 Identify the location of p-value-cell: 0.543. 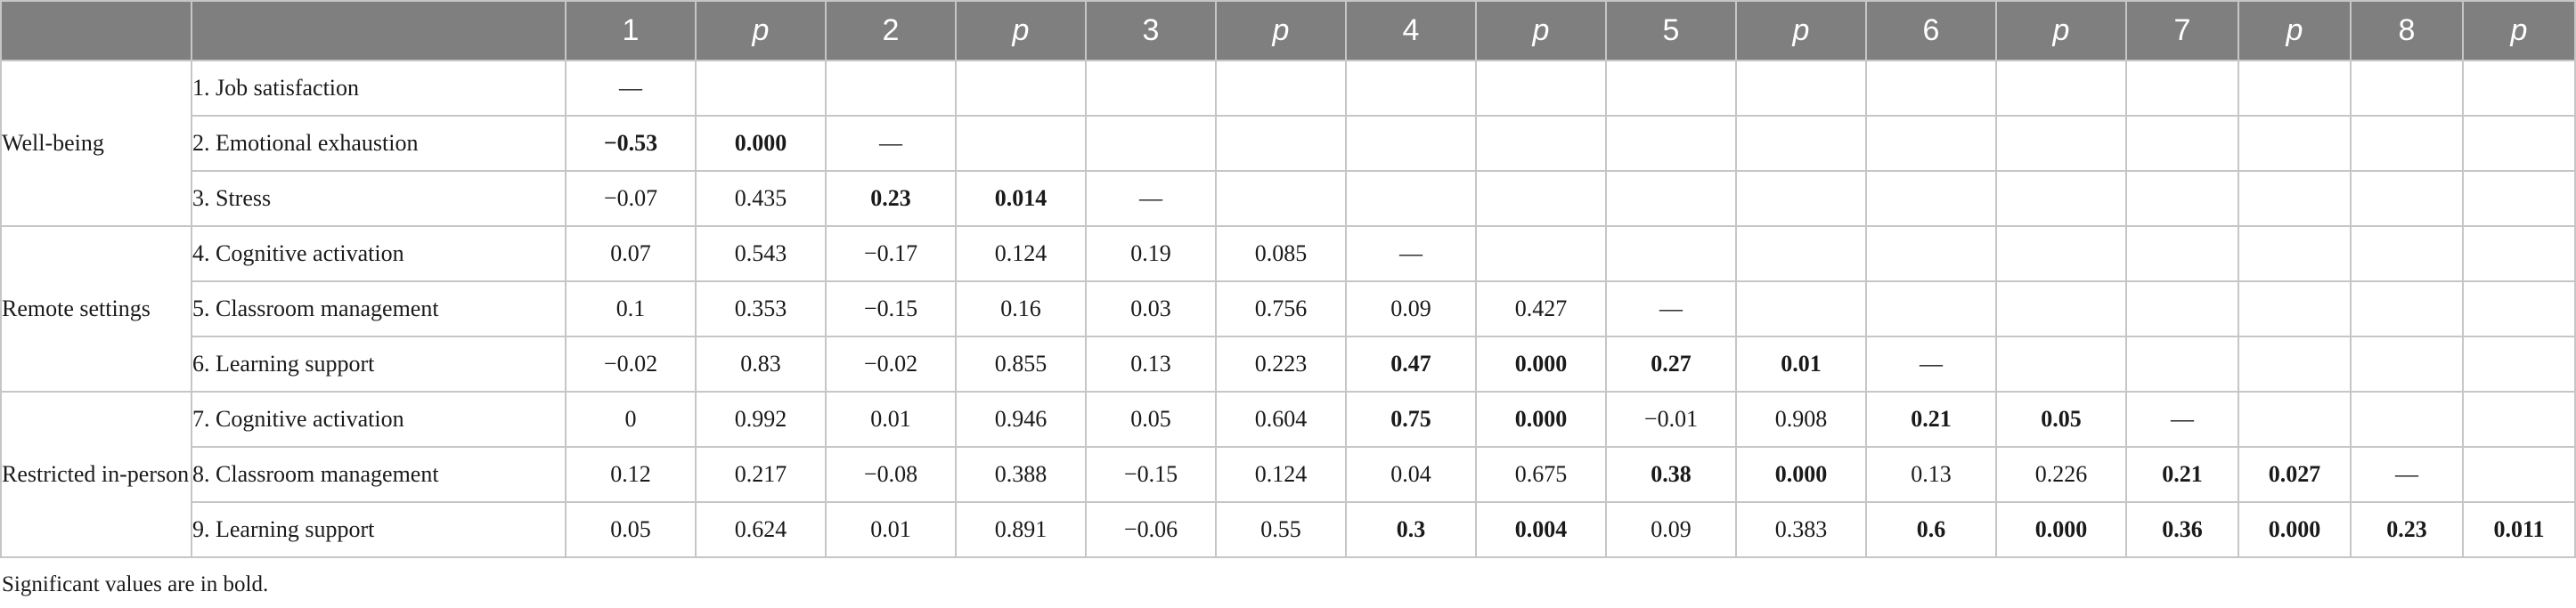
(761, 253).